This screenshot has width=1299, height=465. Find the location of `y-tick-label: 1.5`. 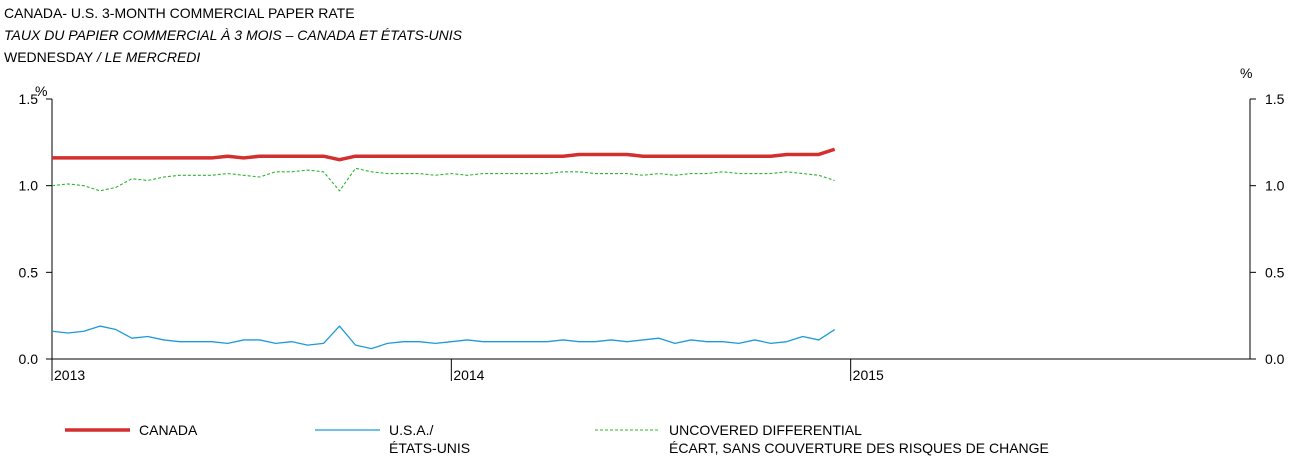

y-tick-label: 1.5 is located at coordinates (29, 99).